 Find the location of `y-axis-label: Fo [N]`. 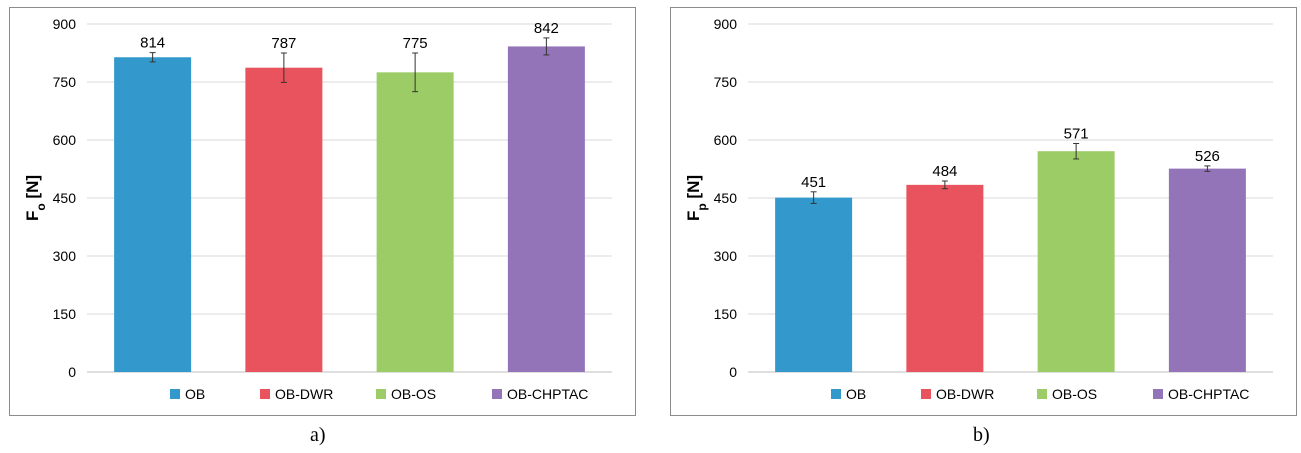

y-axis-label: Fo [N] is located at coordinates (35, 198).